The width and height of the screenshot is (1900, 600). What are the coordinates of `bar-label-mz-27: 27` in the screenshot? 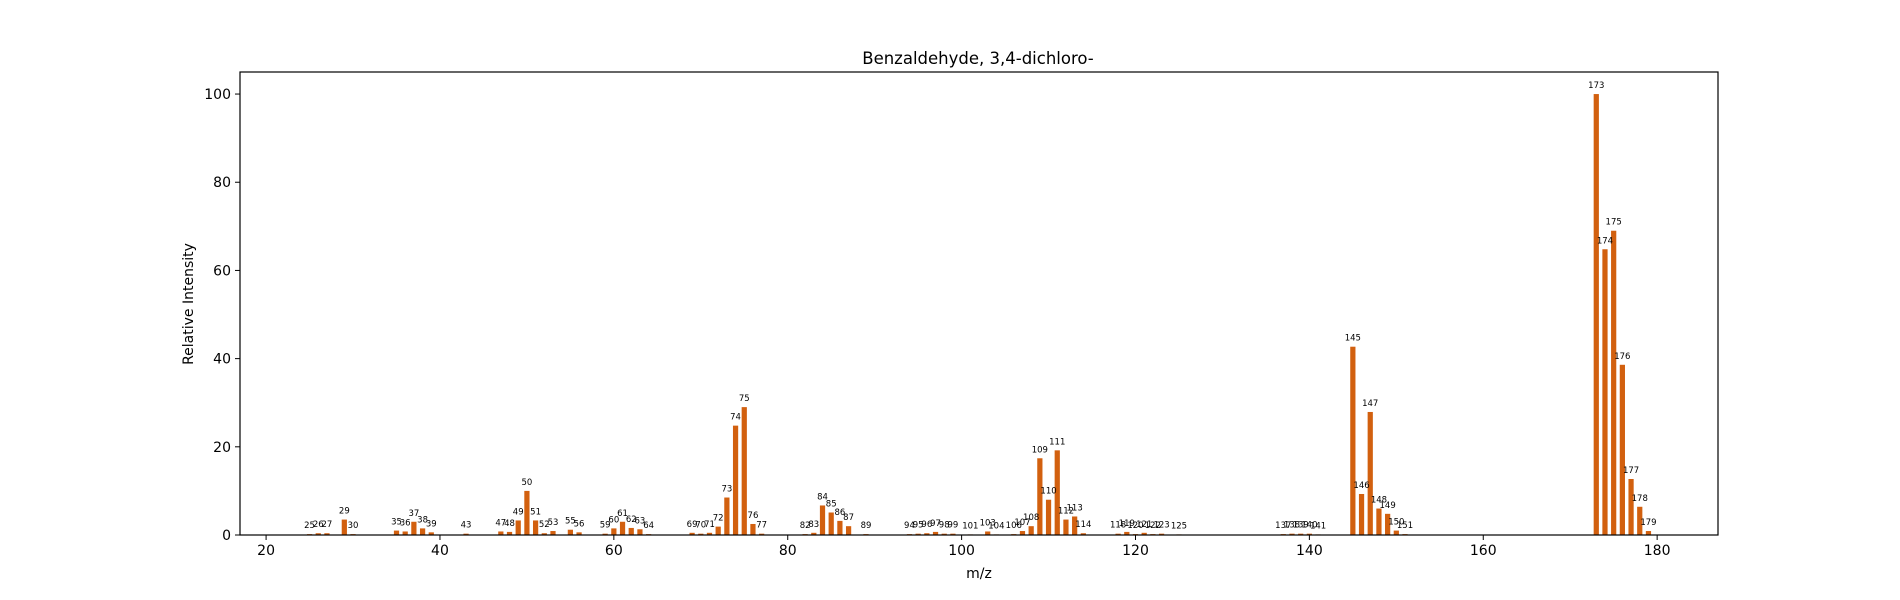 It's located at (327, 525).